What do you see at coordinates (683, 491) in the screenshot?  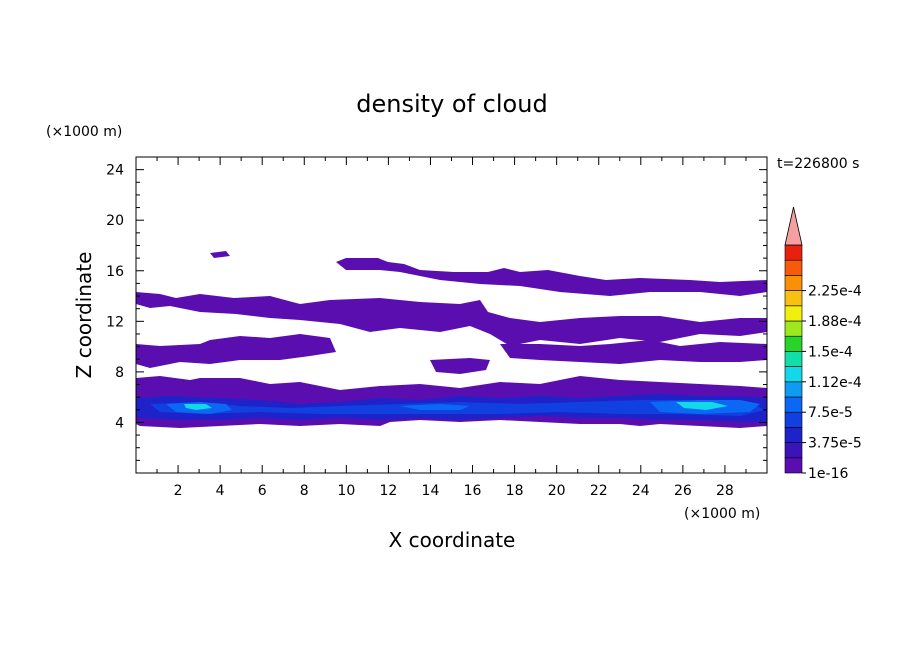 I see `x-tick-label: 26` at bounding box center [683, 491].